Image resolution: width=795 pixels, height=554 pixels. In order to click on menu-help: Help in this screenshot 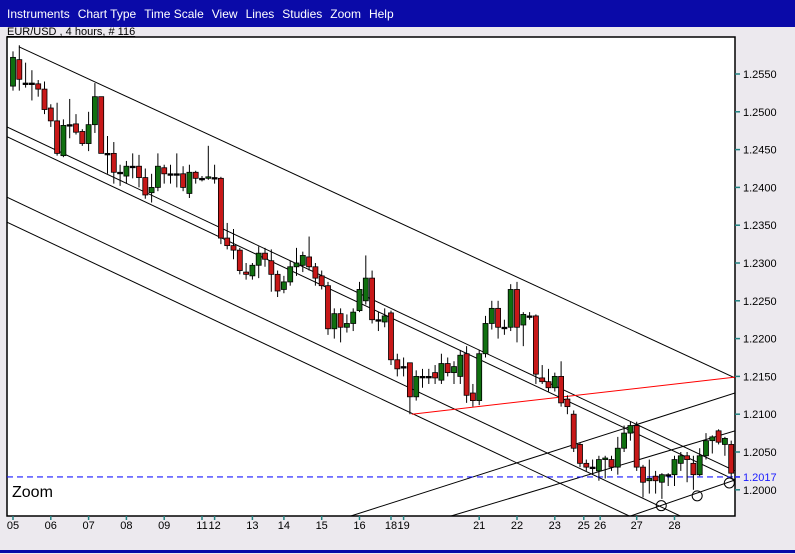, I will do `click(381, 13)`.